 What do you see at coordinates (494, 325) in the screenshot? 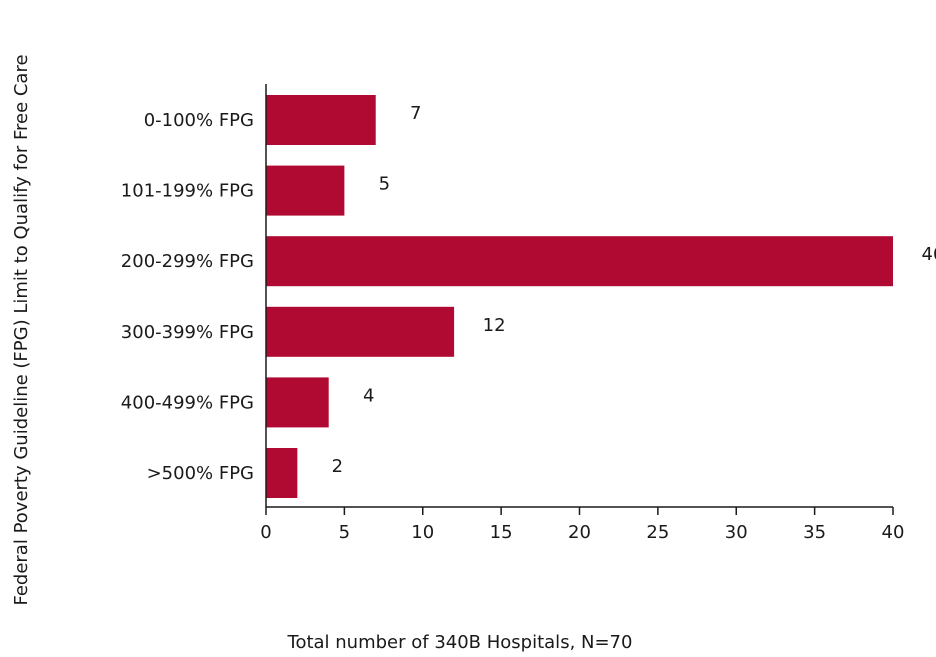
I see `data-label: 12` at bounding box center [494, 325].